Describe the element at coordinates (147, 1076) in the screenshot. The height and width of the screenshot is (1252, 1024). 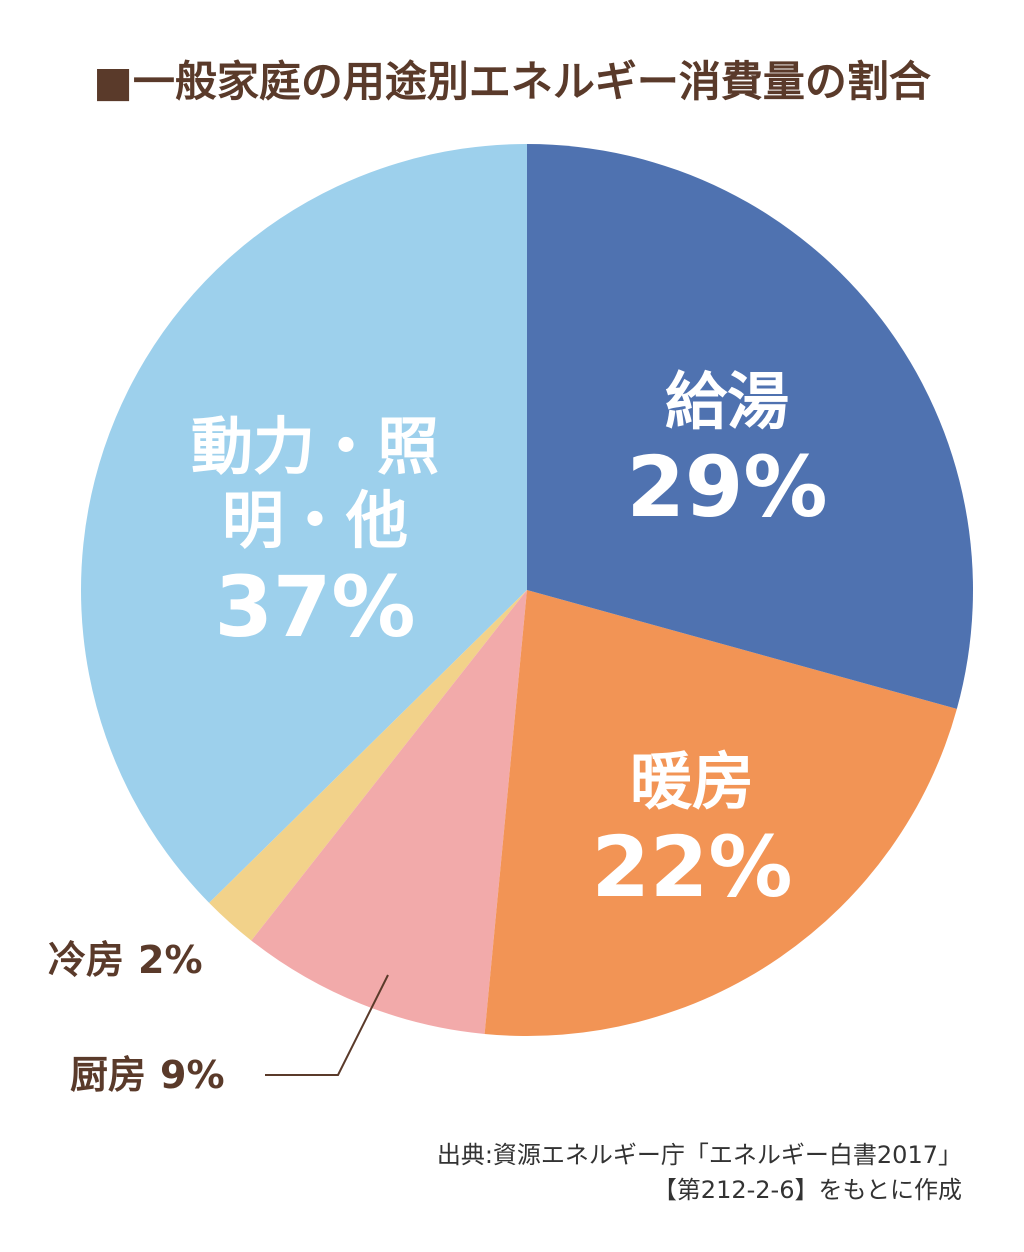
I see `slice-label: 厨房 9%` at that location.